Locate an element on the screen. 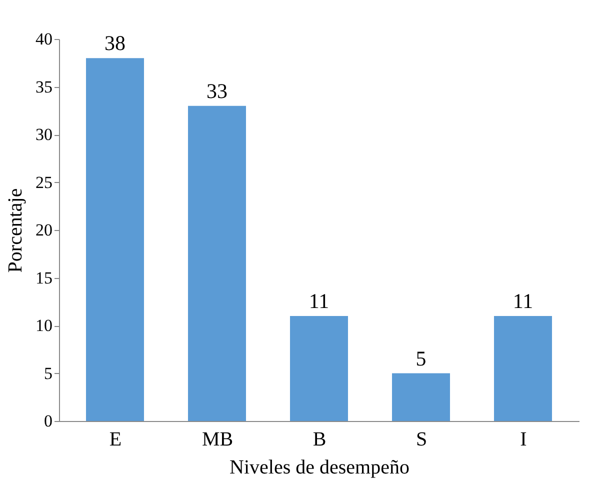  y-tick-label: 35 is located at coordinates (44, 86).